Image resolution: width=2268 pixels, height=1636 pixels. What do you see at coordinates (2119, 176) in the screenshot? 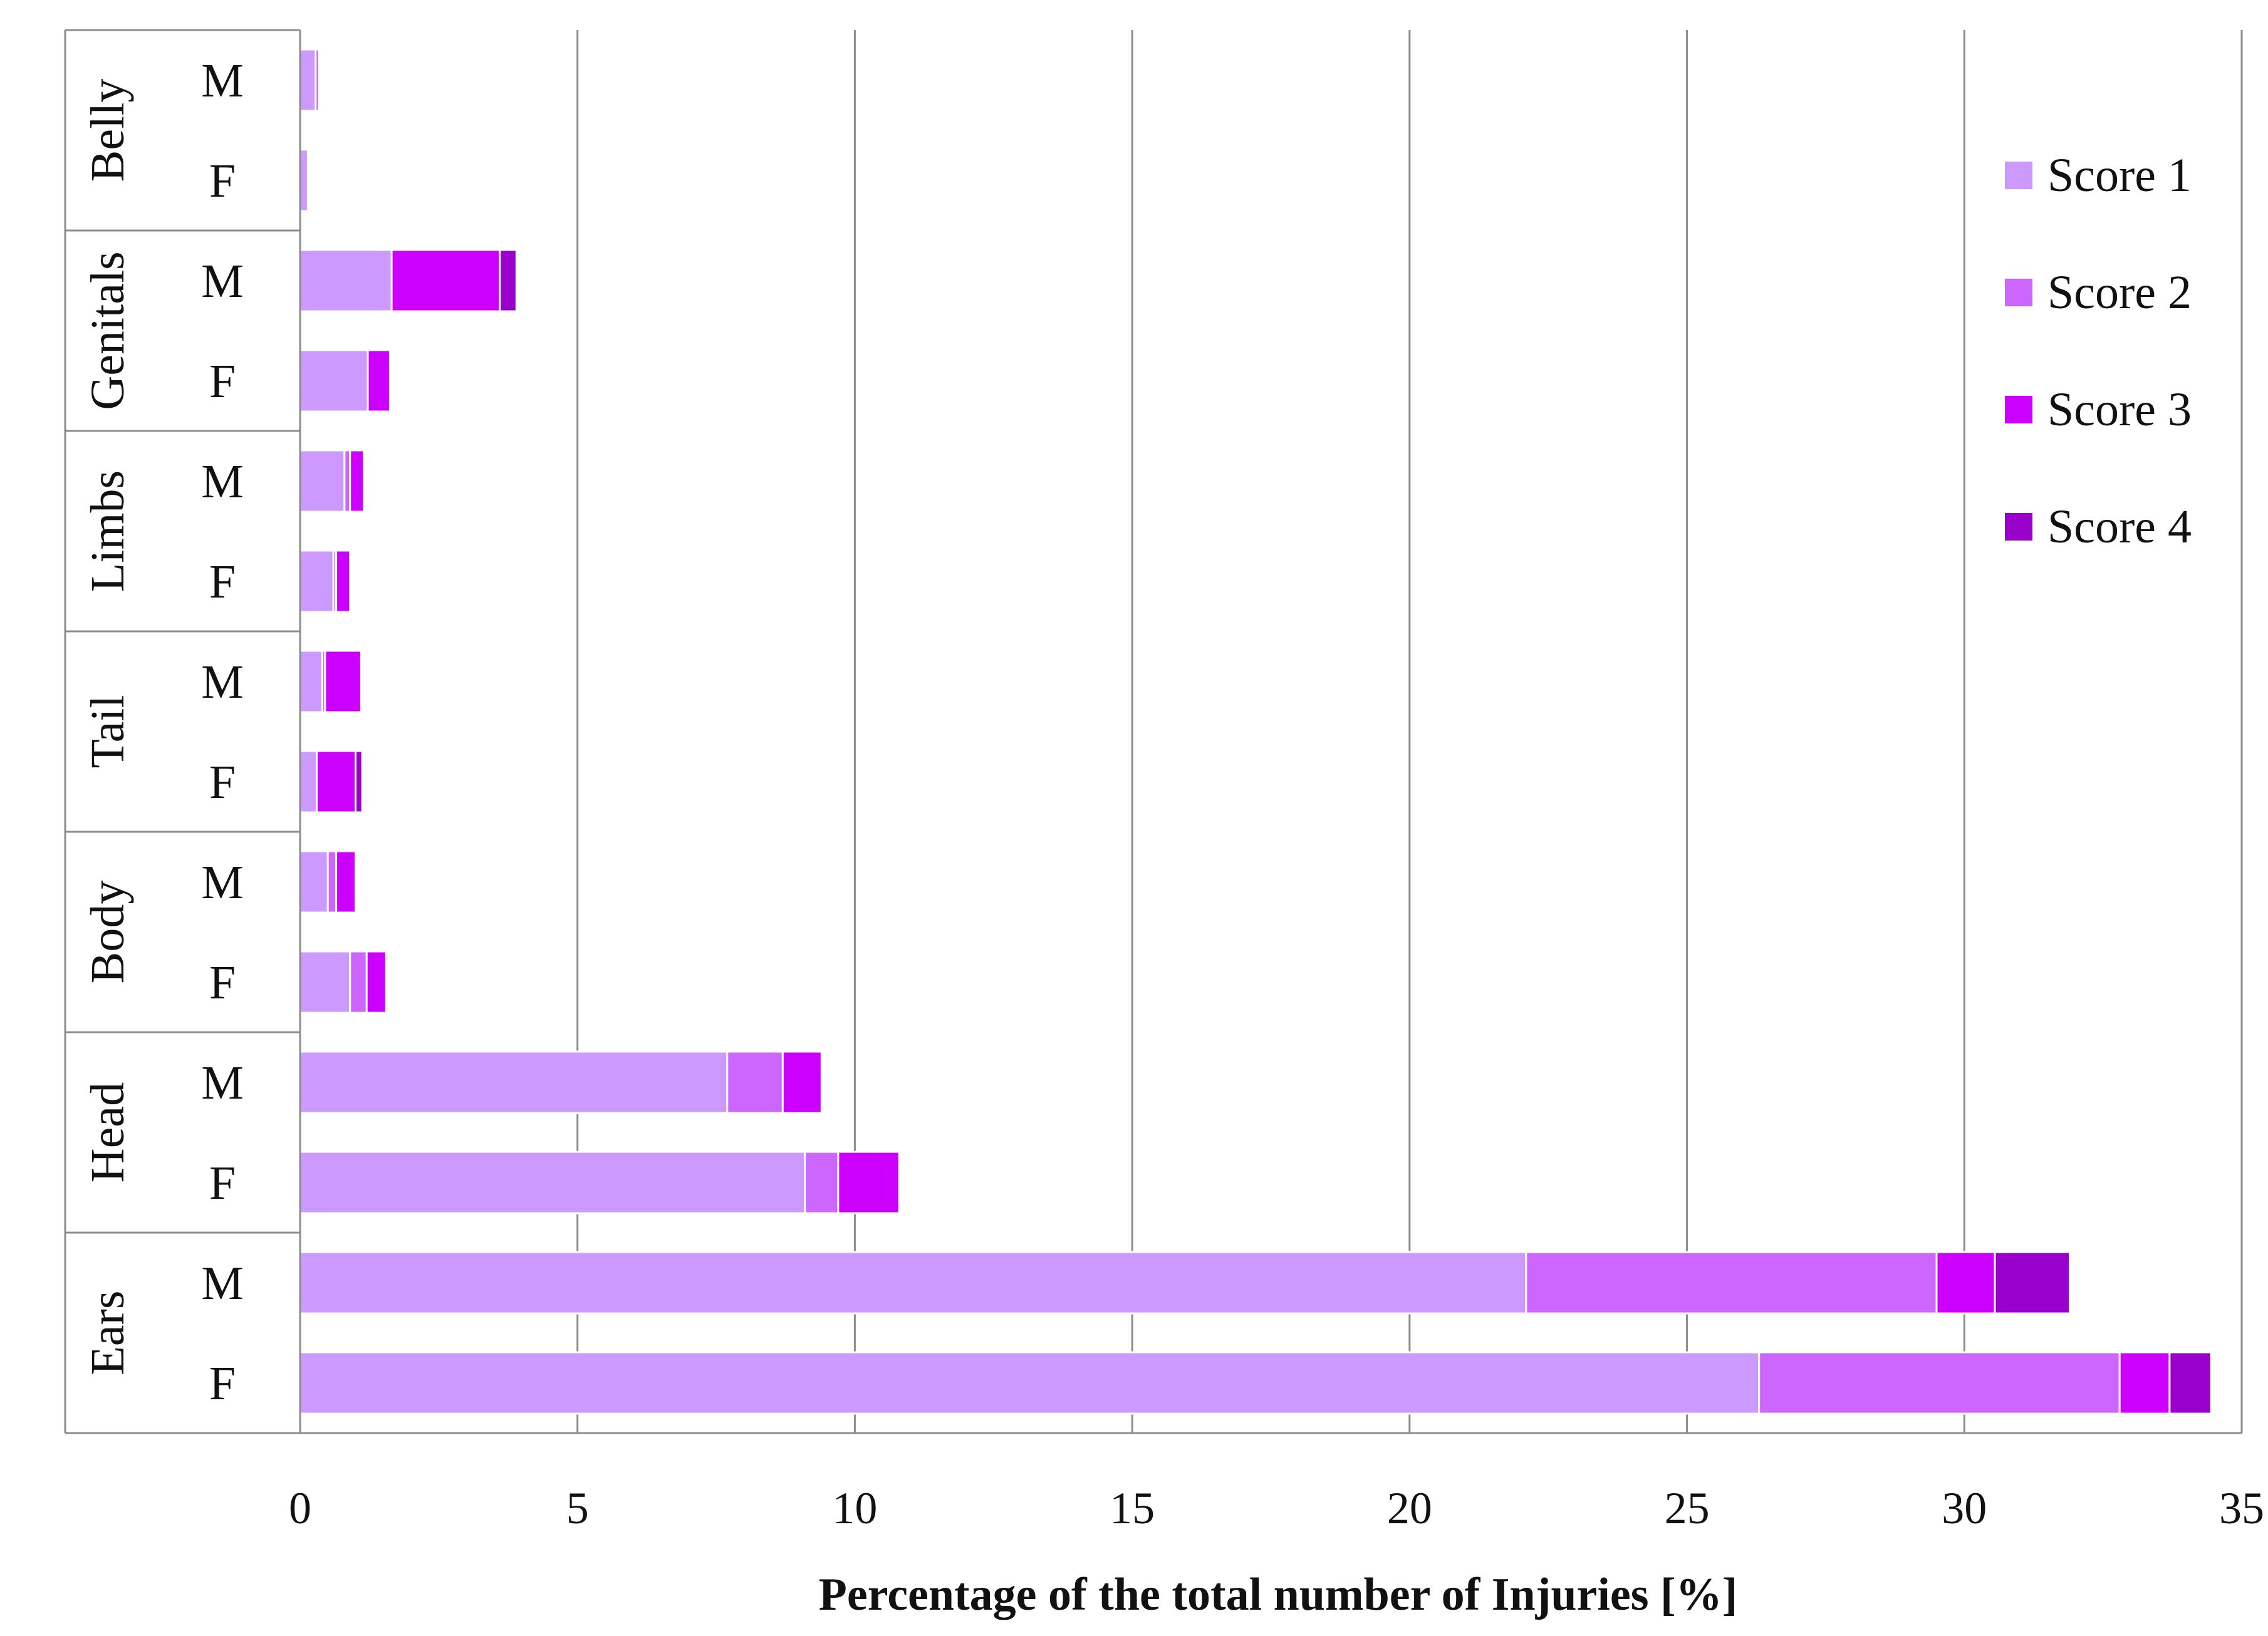
I see `legend-label-score-1: Score 1` at bounding box center [2119, 176].